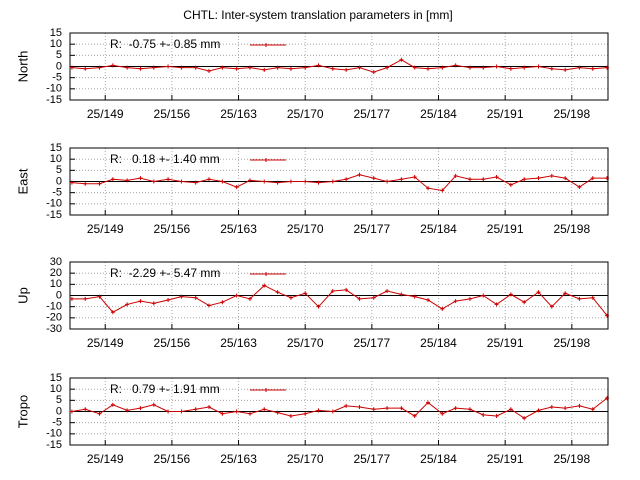  I want to click on y-tick-label: 5, so click(59, 170).